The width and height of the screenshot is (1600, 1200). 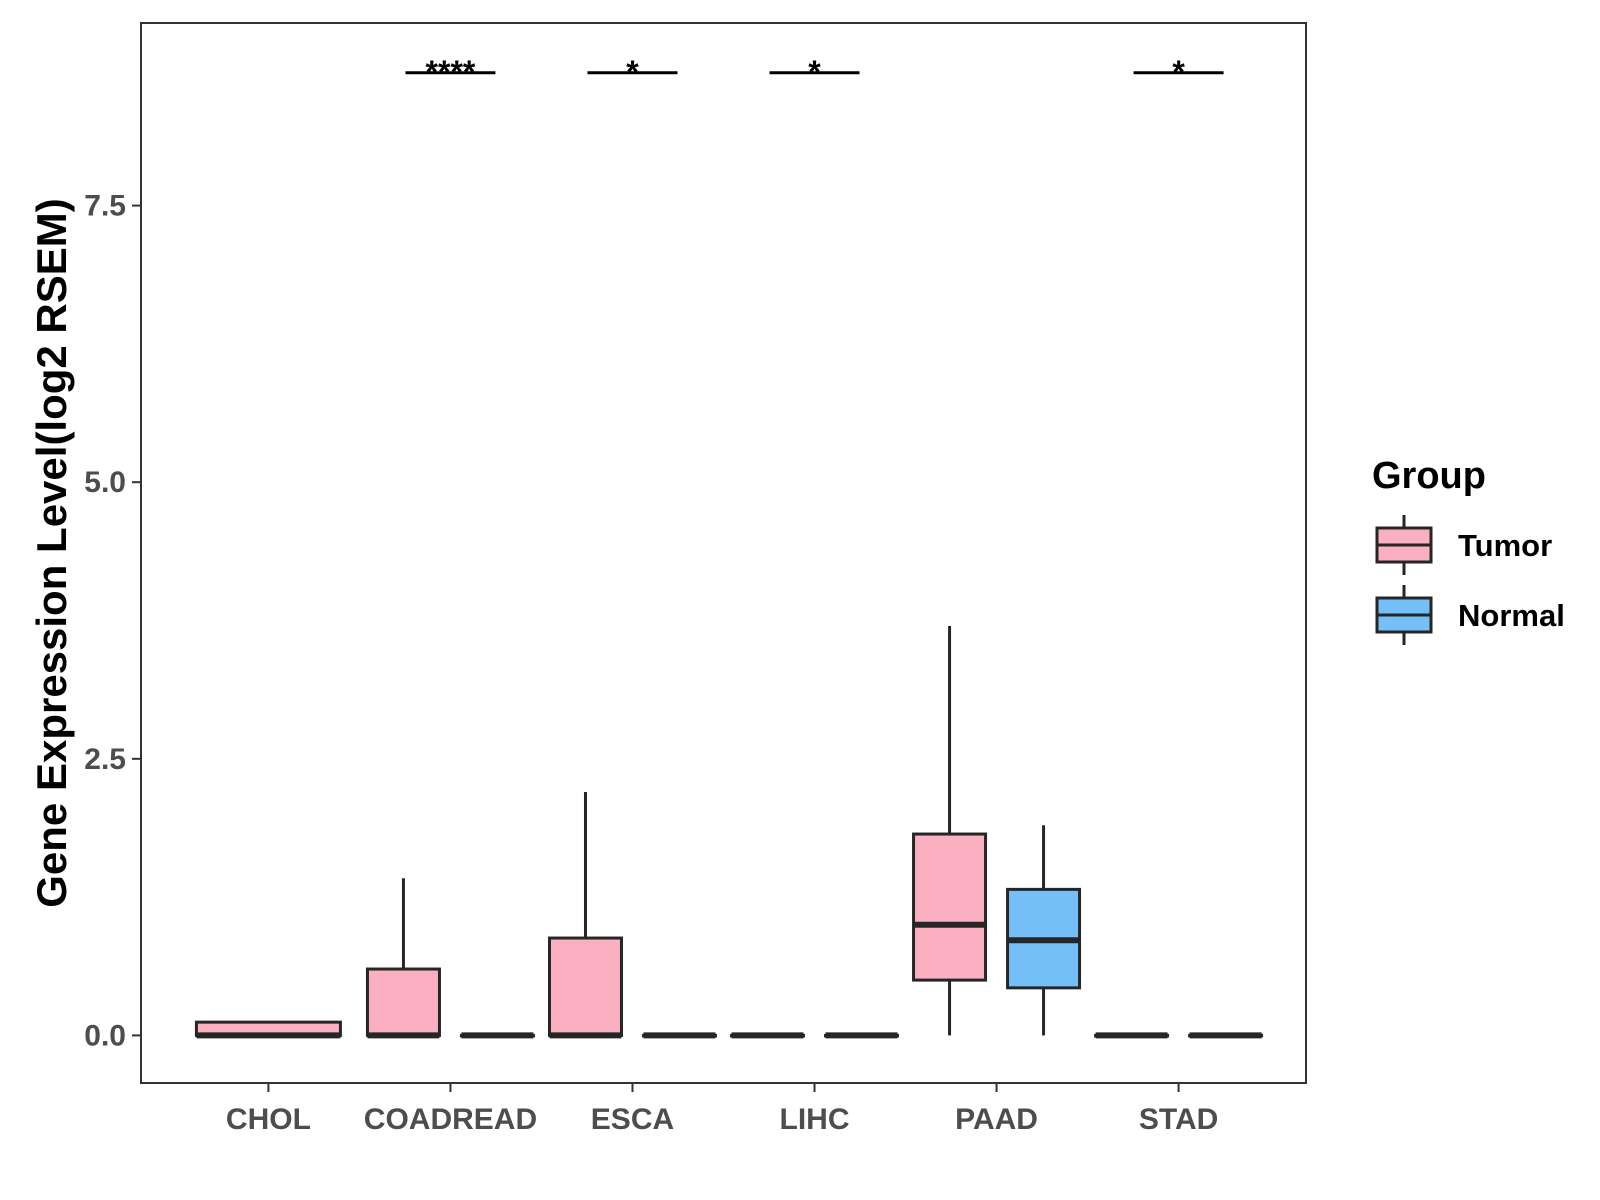 What do you see at coordinates (679, 1035) in the screenshot?
I see `box-normal-esca` at bounding box center [679, 1035].